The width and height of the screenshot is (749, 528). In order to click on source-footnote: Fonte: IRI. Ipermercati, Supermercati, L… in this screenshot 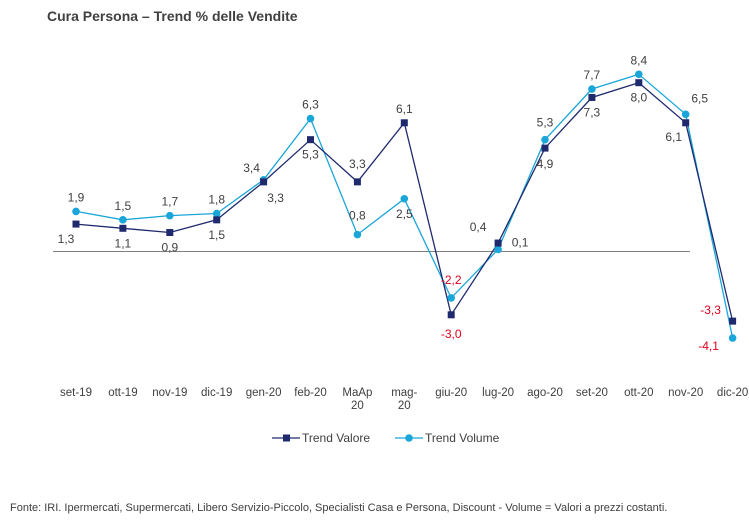, I will do `click(339, 508)`.